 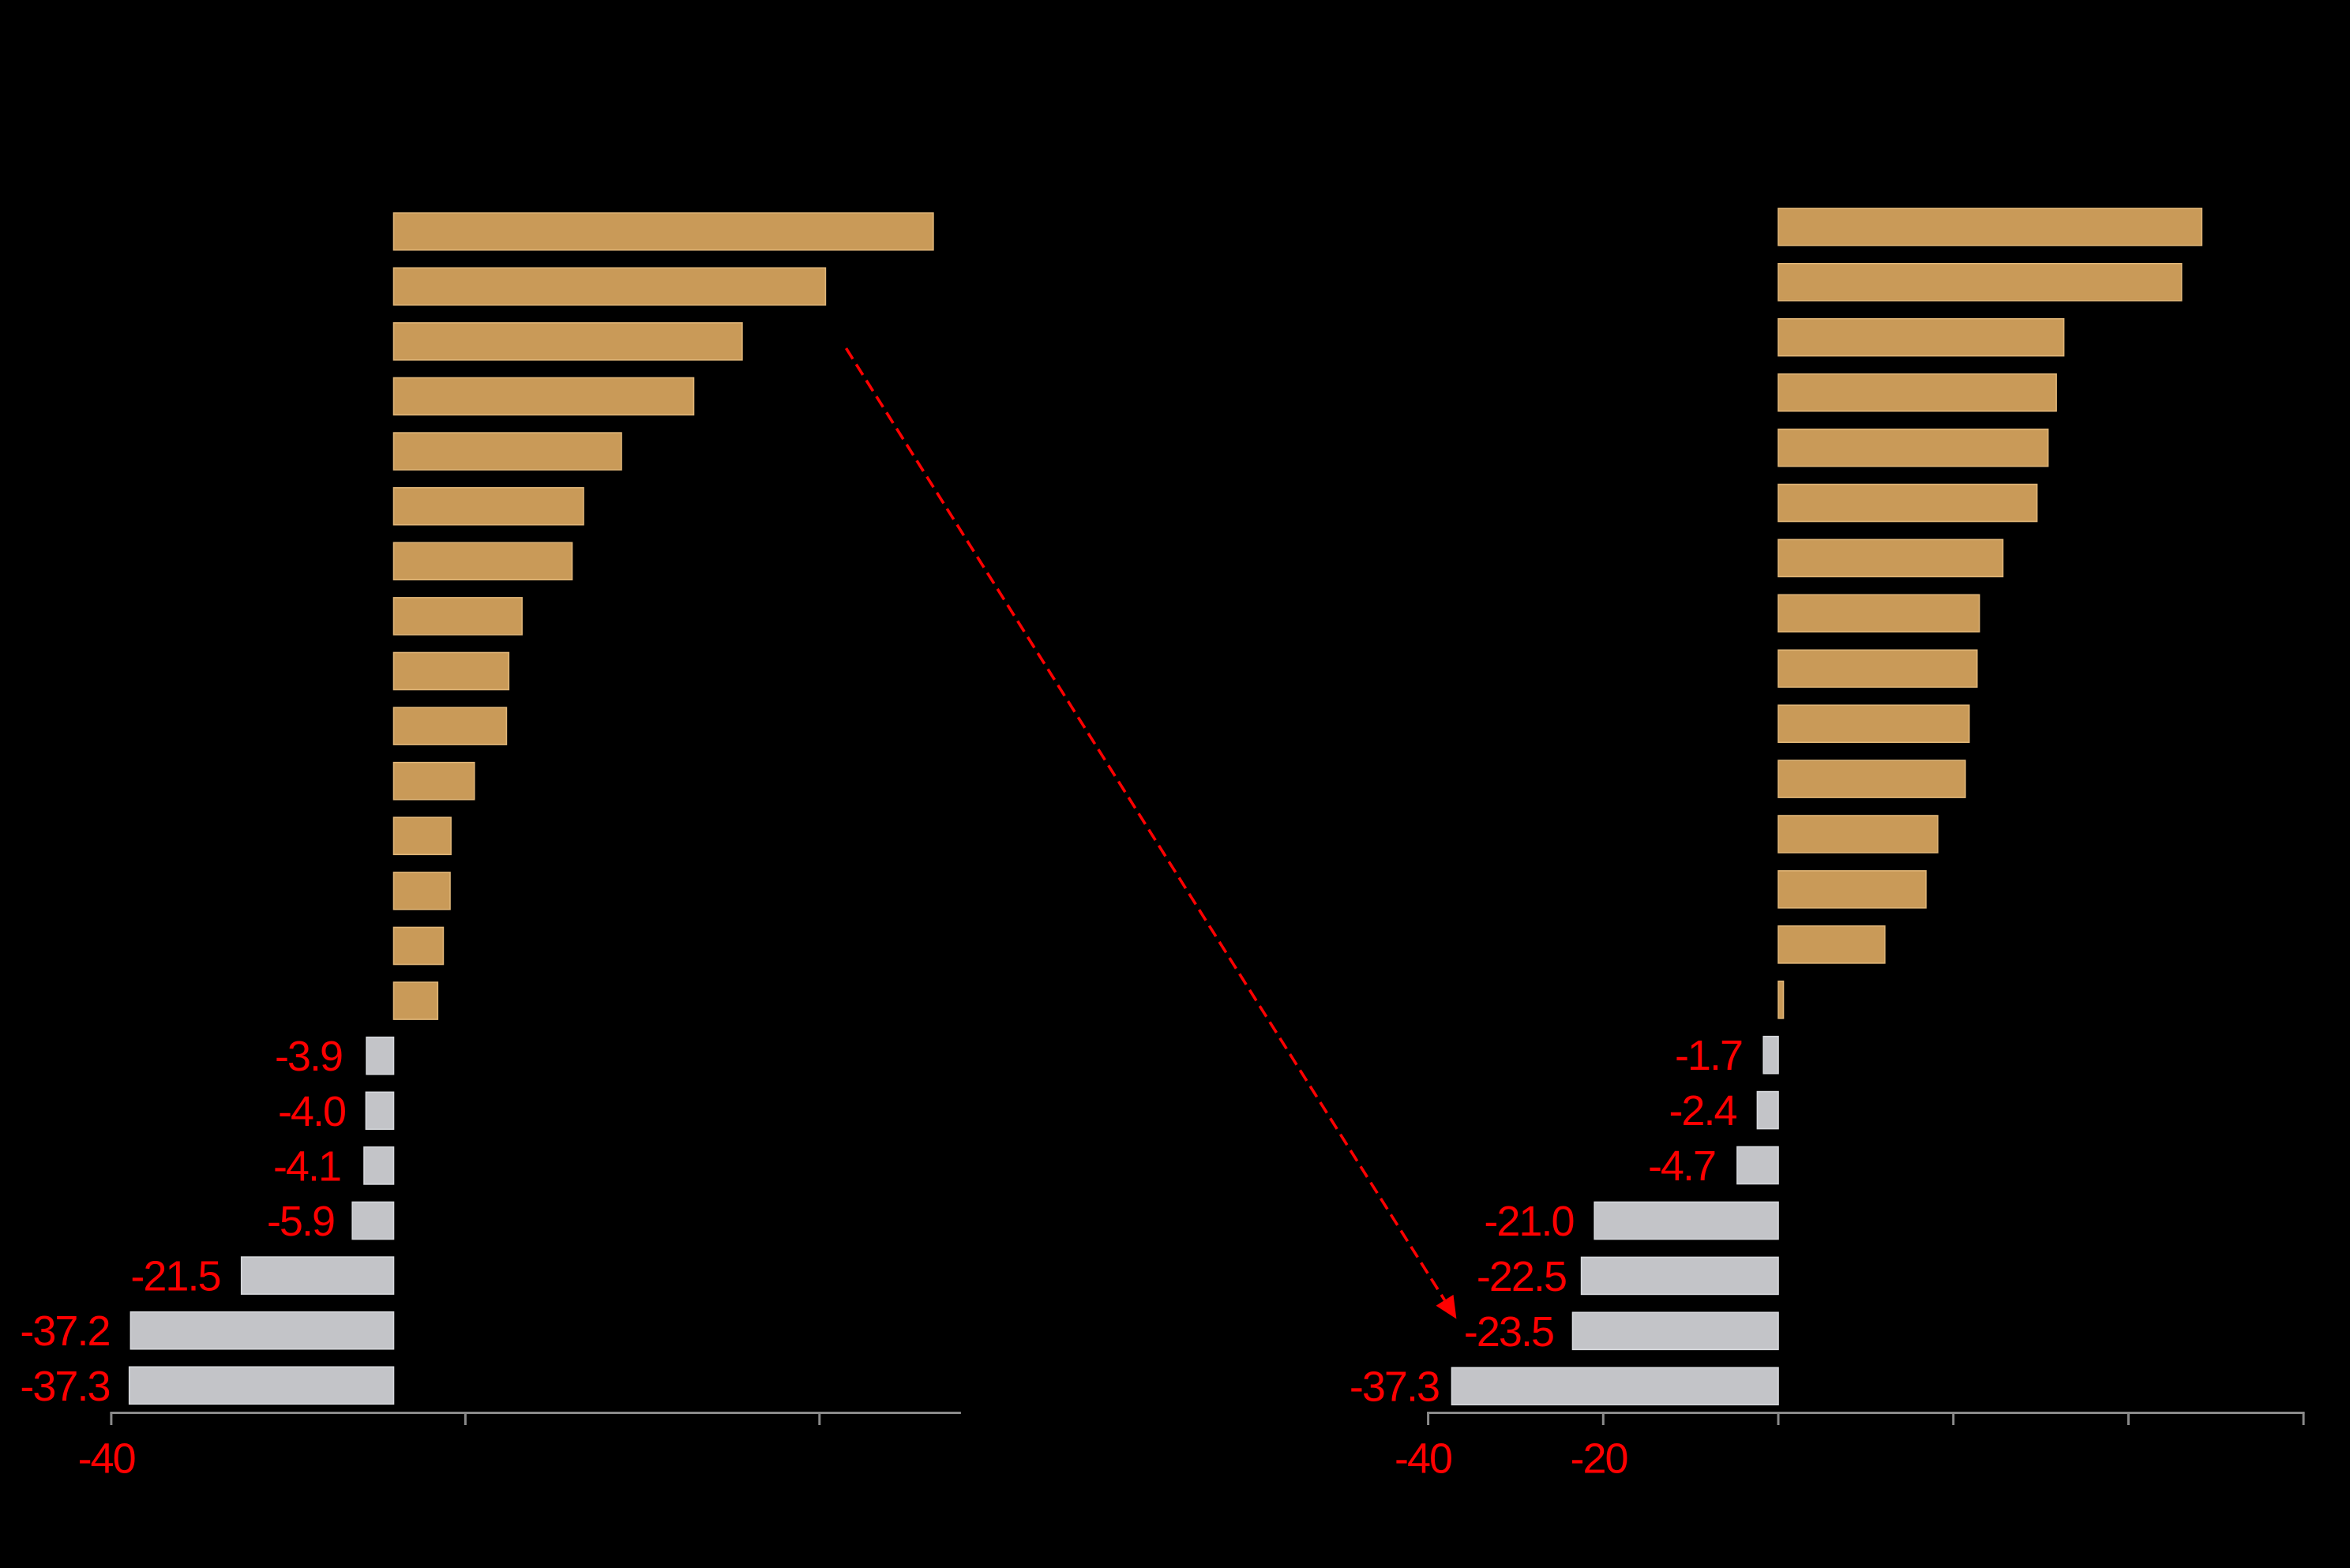 What do you see at coordinates (1702, 1111) in the screenshot?
I see `svg-text: -2.4` at bounding box center [1702, 1111].